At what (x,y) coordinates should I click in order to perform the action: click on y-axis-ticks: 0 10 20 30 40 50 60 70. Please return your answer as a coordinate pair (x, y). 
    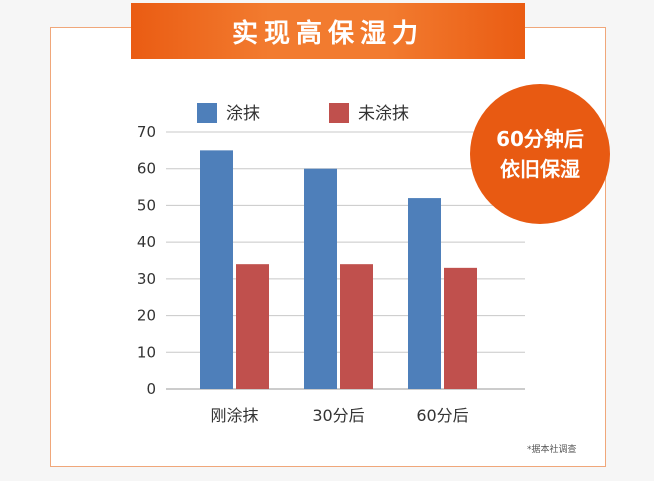
    Looking at the image, I should click on (146, 260).